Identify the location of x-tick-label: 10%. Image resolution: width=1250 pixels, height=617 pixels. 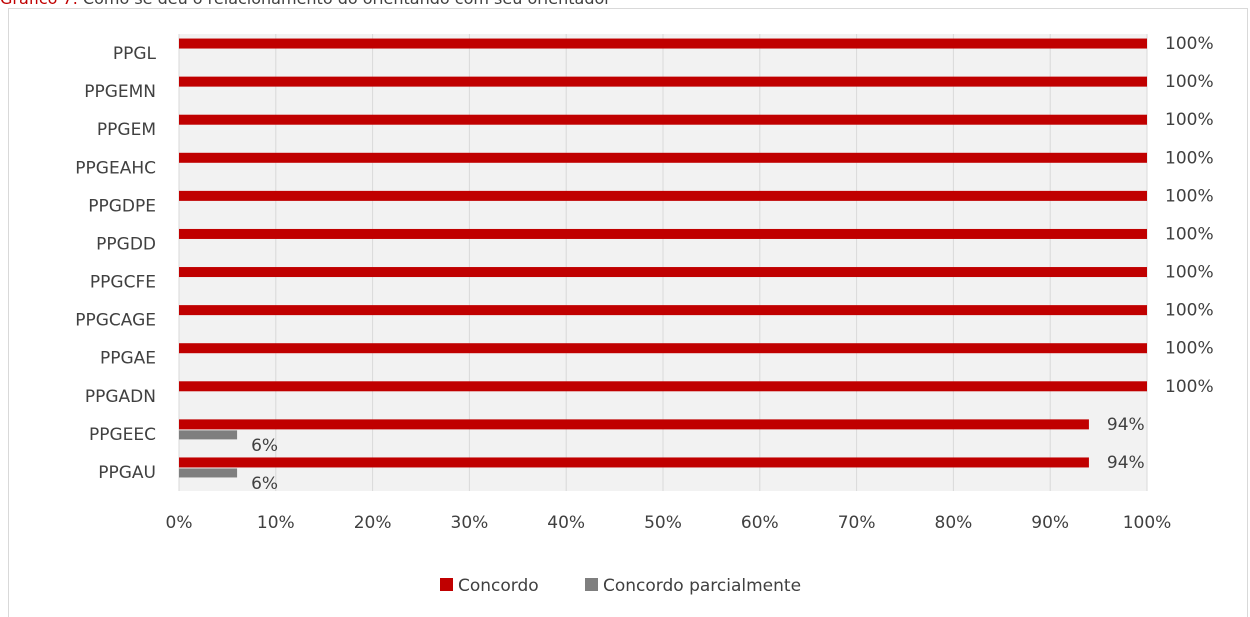
(276, 523).